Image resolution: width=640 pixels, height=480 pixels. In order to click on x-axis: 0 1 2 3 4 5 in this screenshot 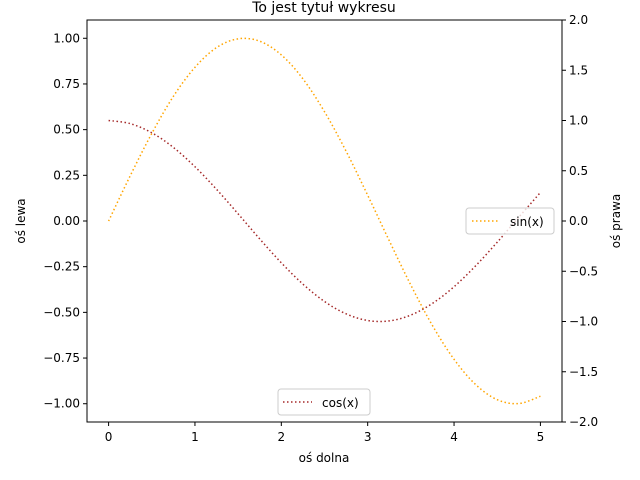, I will do `click(324, 433)`.